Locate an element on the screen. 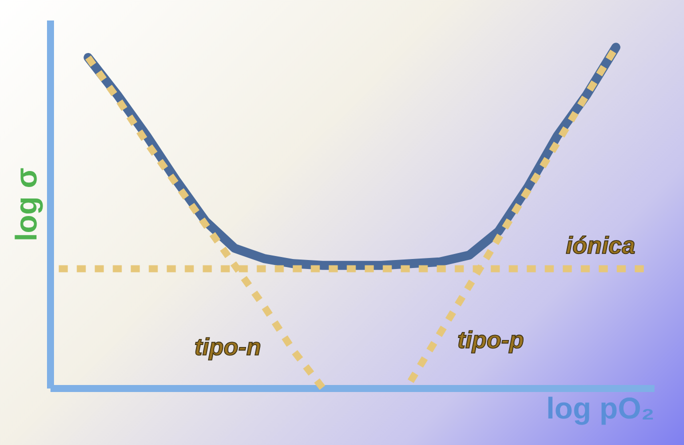 Image resolution: width=684 pixels, height=445 pixels. x-axis-title: log pO₂ is located at coordinates (600, 409).